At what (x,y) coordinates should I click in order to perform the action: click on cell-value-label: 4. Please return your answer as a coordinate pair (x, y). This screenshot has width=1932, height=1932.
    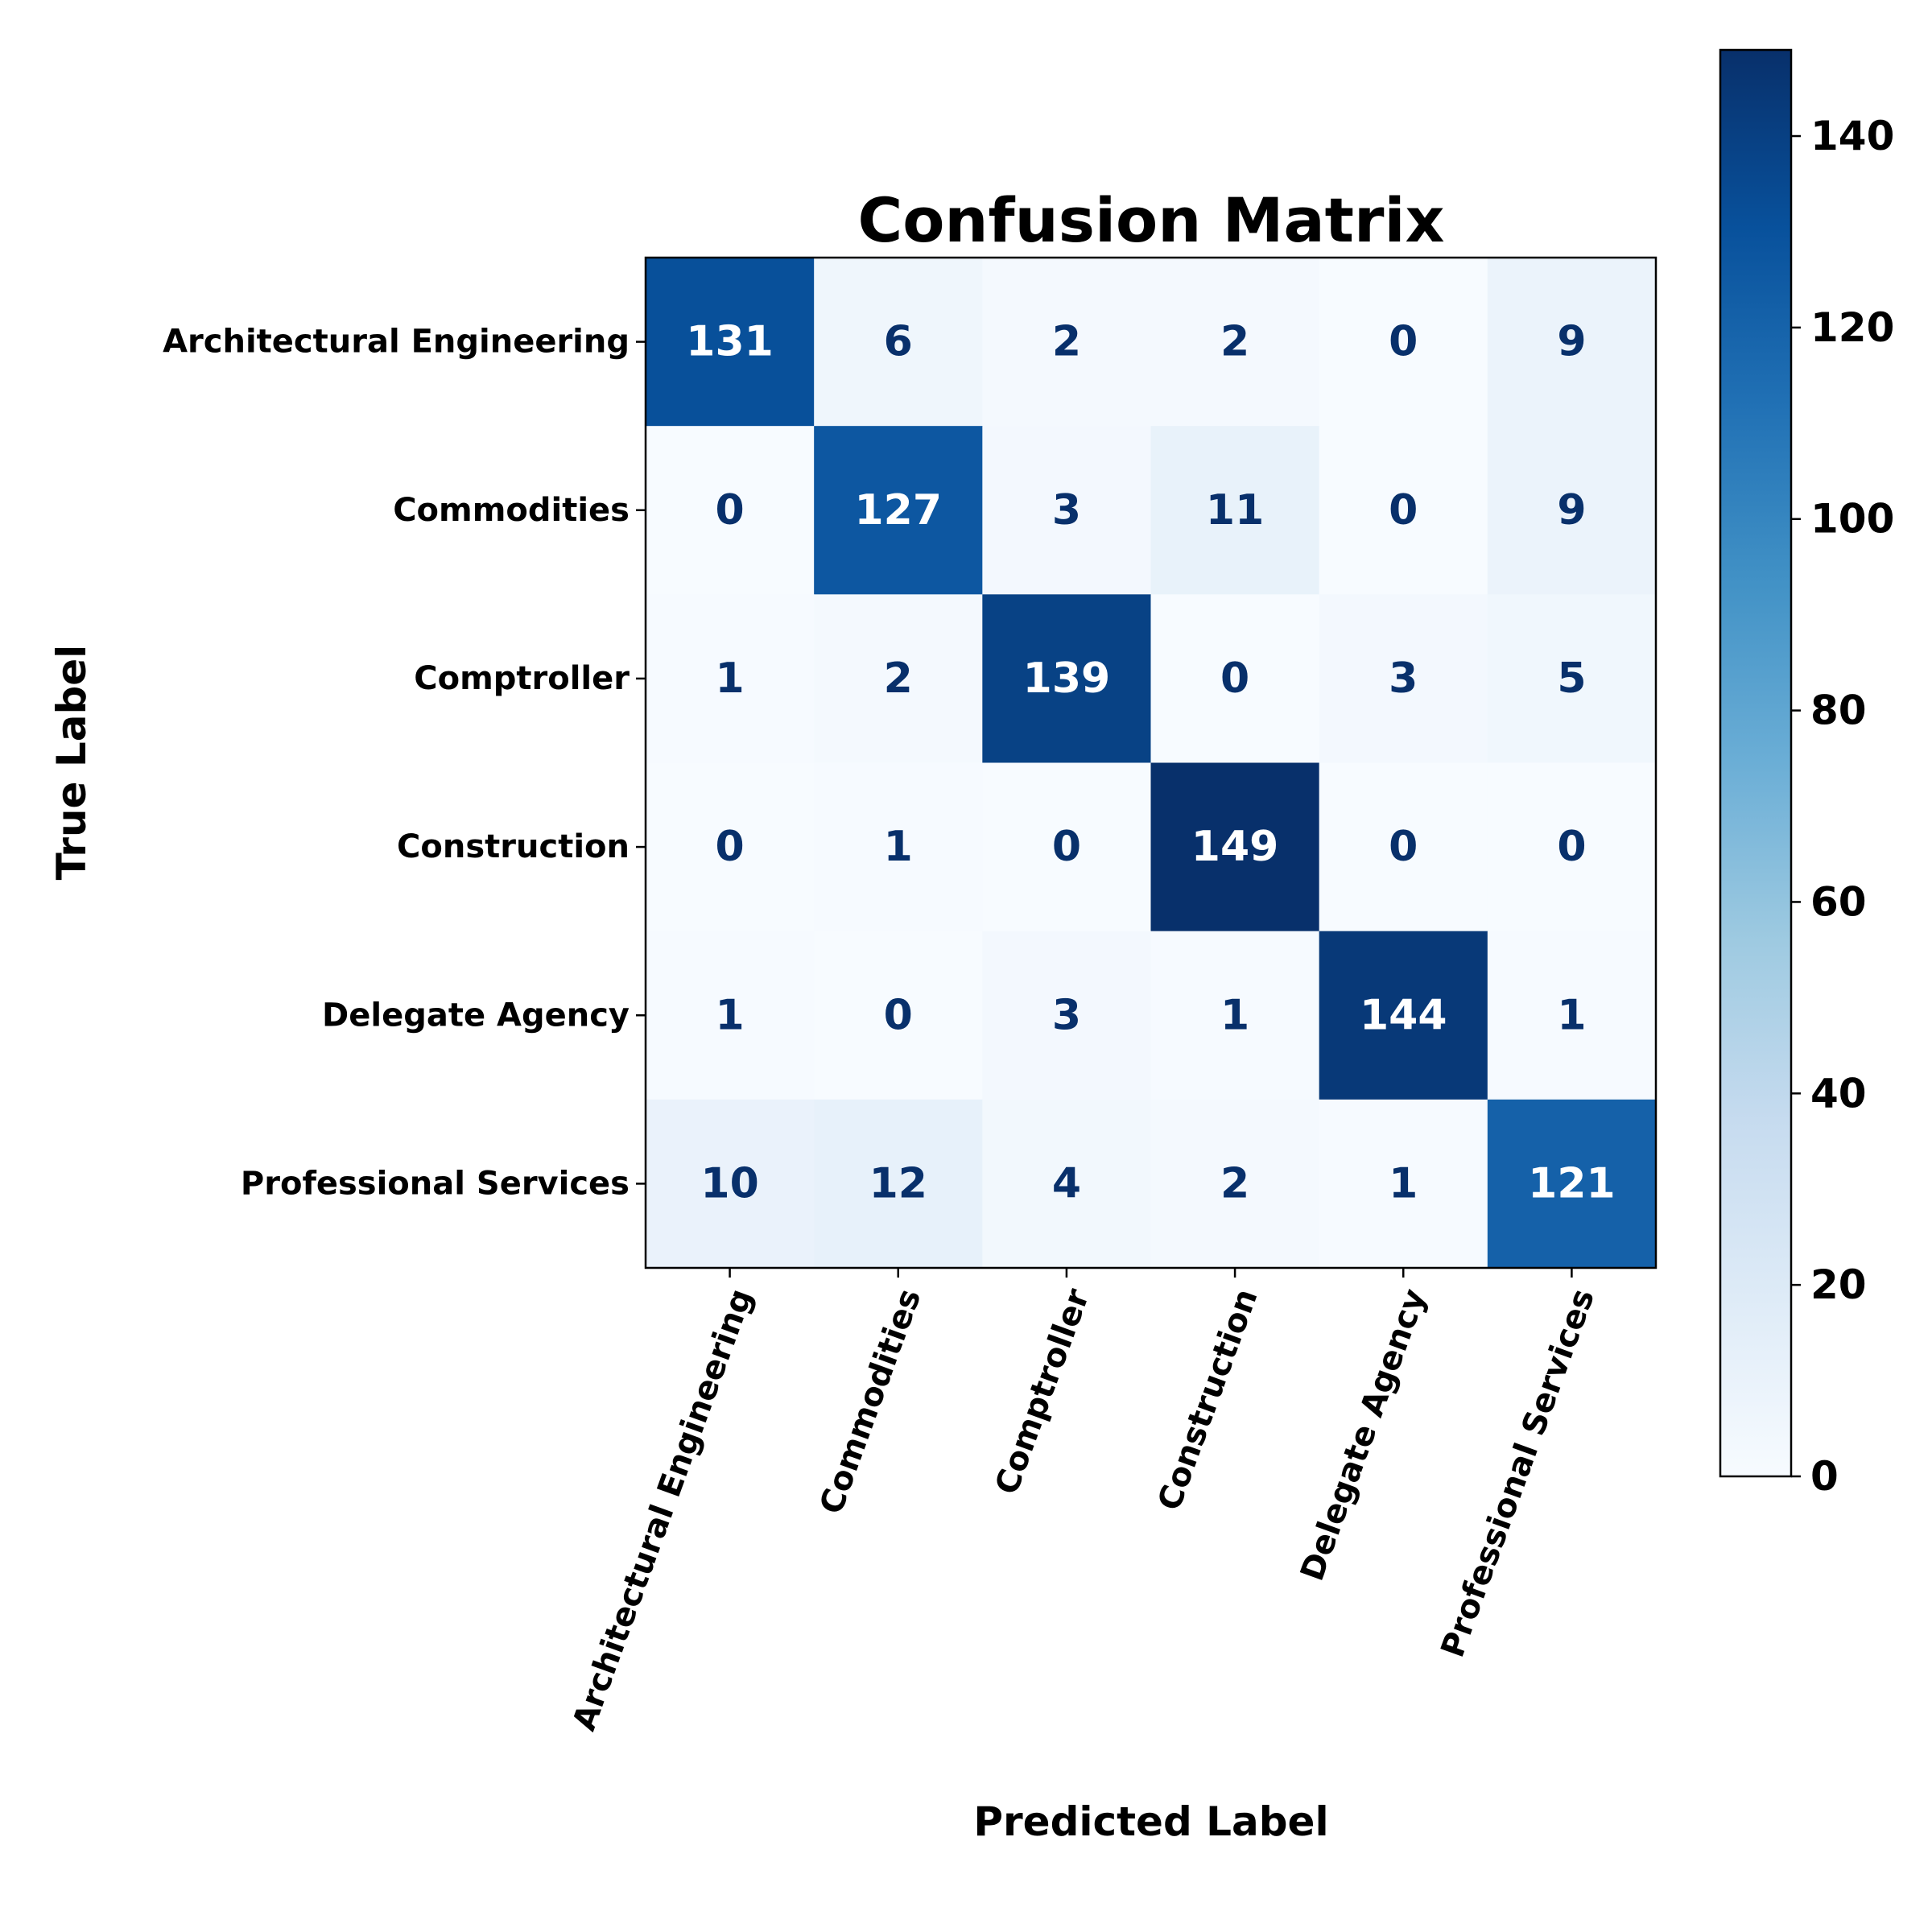
    Looking at the image, I should click on (1066, 1183).